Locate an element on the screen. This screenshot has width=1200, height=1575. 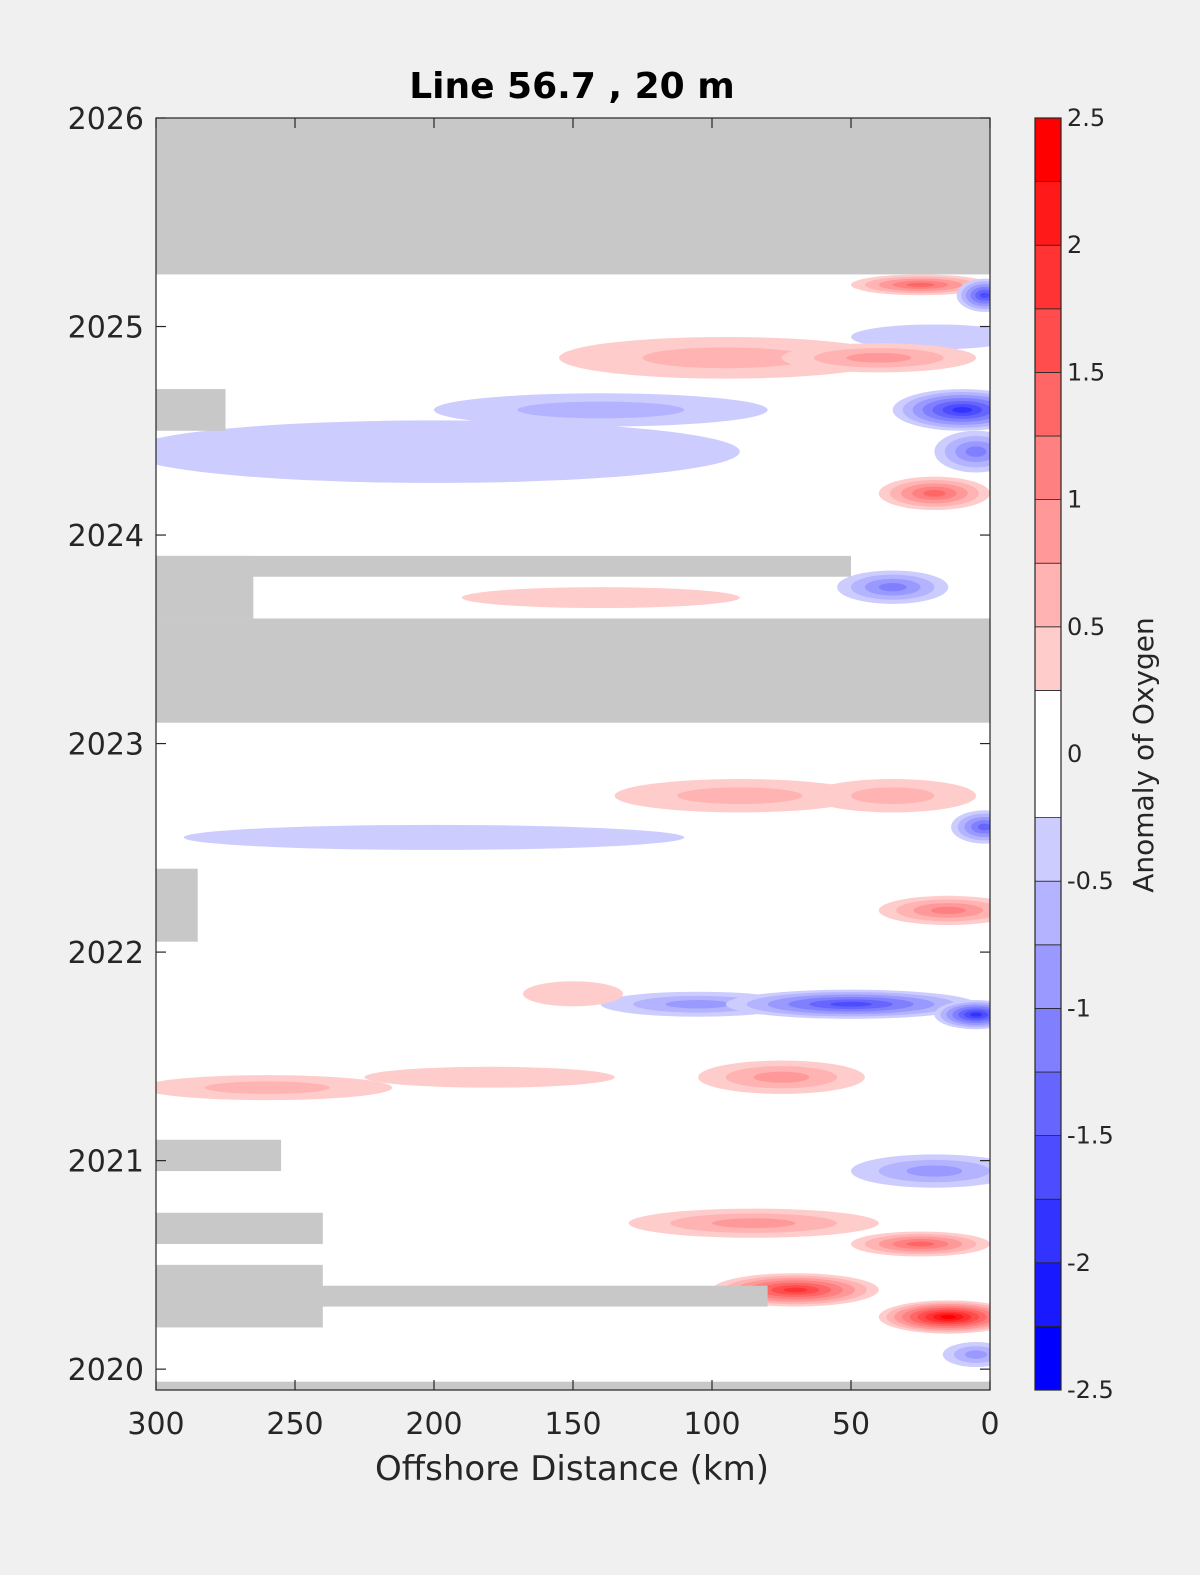
colorbar-tick-label: -2.5 is located at coordinates (1090, 1390).